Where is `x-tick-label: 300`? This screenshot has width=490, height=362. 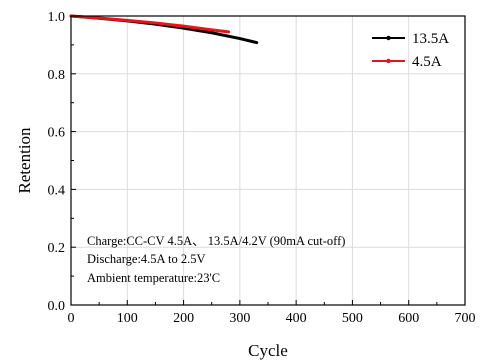 x-tick-label: 300 is located at coordinates (239, 318).